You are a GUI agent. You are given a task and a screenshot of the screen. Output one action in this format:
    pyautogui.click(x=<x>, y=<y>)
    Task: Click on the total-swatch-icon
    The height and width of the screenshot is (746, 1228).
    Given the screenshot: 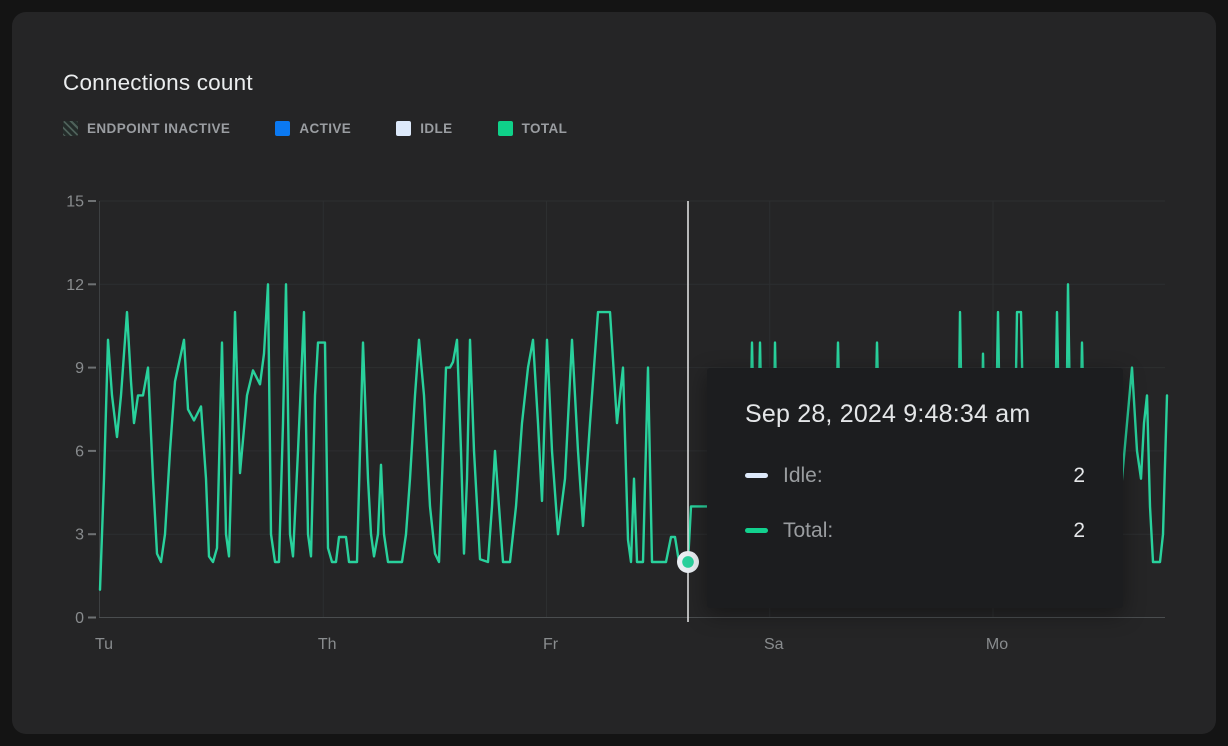 What is the action you would take?
    pyautogui.click(x=505, y=128)
    